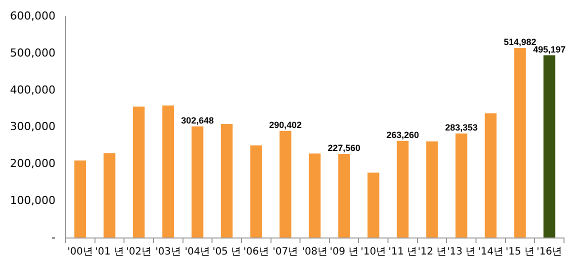  I want to click on y-tick-label: 200,000, so click(33, 163).